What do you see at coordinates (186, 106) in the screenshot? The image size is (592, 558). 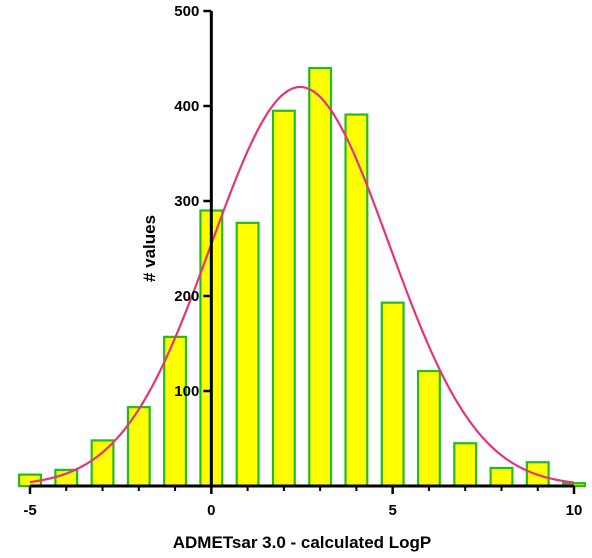 I see `y-tick-label: 400` at bounding box center [186, 106].